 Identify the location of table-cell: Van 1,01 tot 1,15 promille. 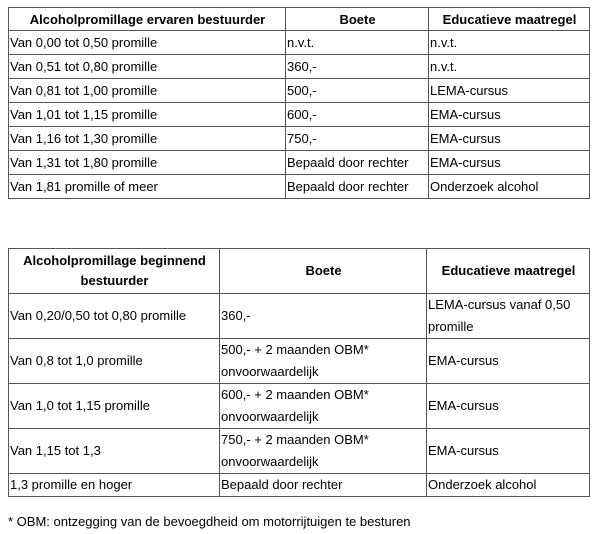
(147, 114).